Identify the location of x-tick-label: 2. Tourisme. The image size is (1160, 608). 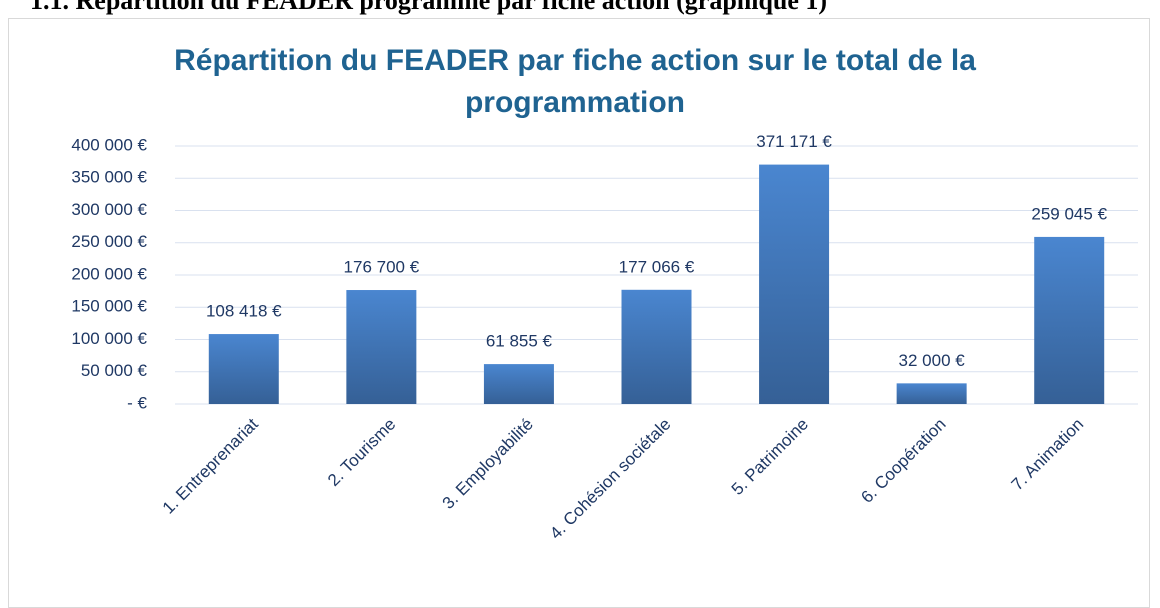
(361, 452).